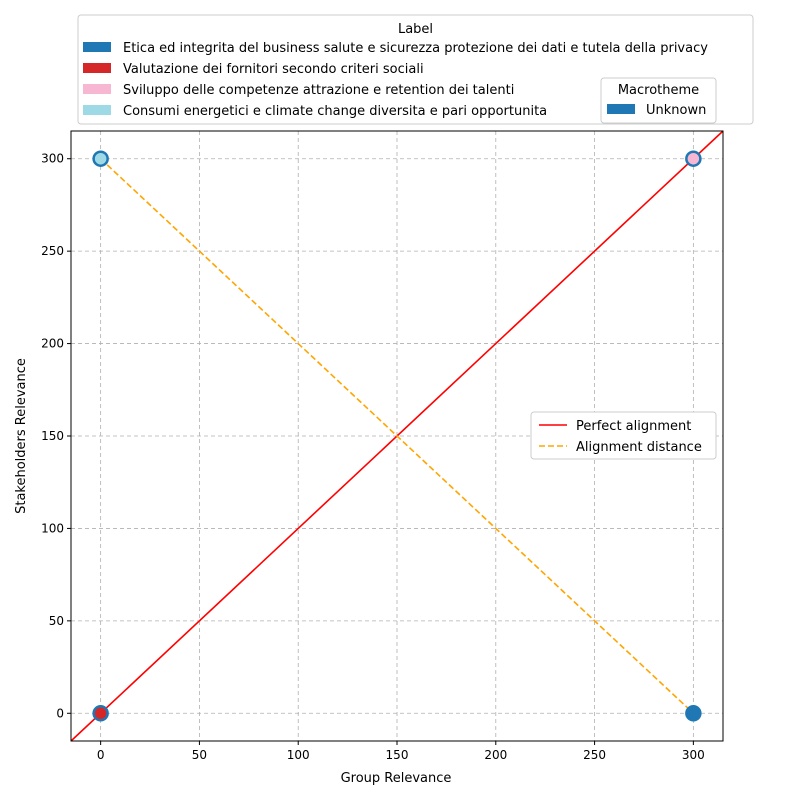  I want to click on y-tick-label: 200, so click(52, 344).